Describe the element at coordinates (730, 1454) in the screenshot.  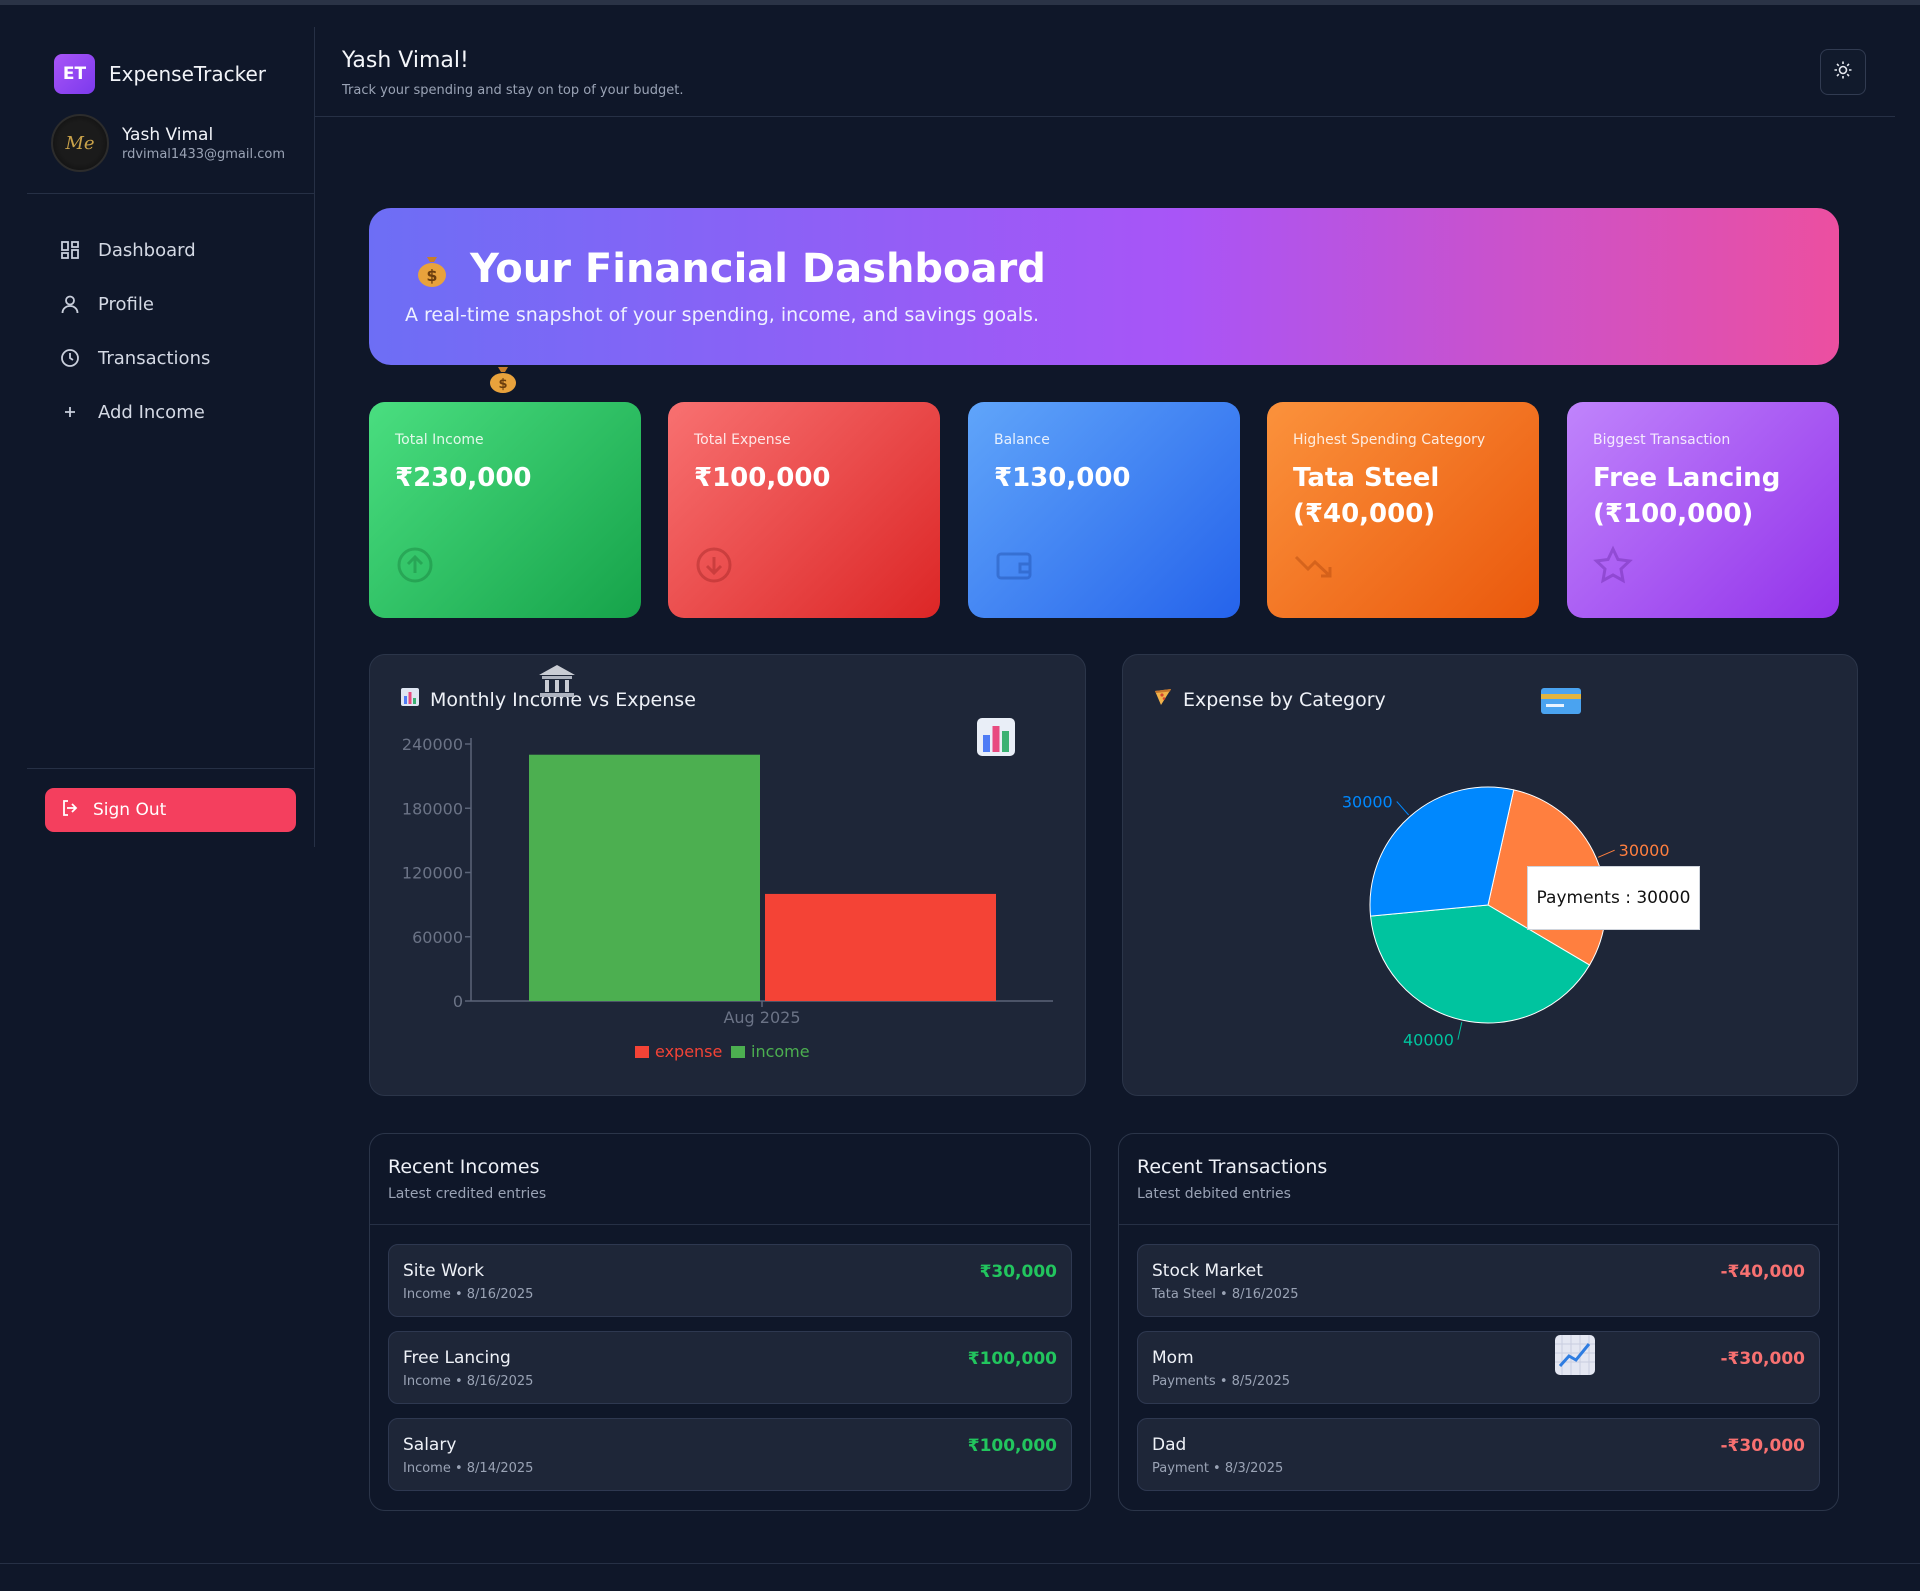
I see `list-item: Salary Income • 8/14/2025 ₹100,000` at that location.